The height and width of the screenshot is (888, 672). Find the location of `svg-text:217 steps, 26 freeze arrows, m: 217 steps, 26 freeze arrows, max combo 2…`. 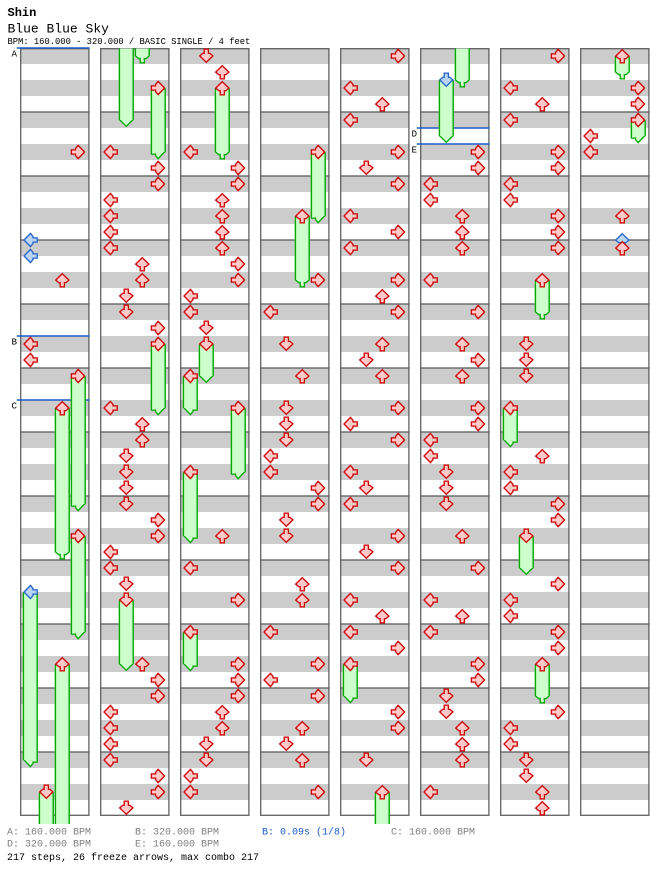

svg-text:217 steps, 26 freeze arrows, m: 217 steps, 26 freeze arrows, max combo 2… is located at coordinates (133, 858).